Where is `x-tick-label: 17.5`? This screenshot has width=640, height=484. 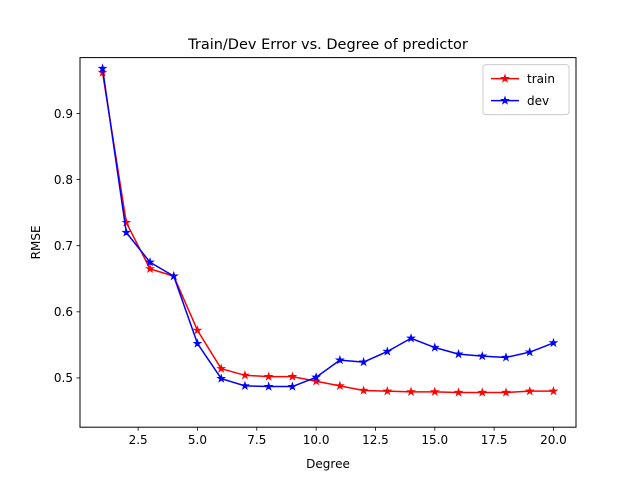
x-tick-label: 17.5 is located at coordinates (494, 440).